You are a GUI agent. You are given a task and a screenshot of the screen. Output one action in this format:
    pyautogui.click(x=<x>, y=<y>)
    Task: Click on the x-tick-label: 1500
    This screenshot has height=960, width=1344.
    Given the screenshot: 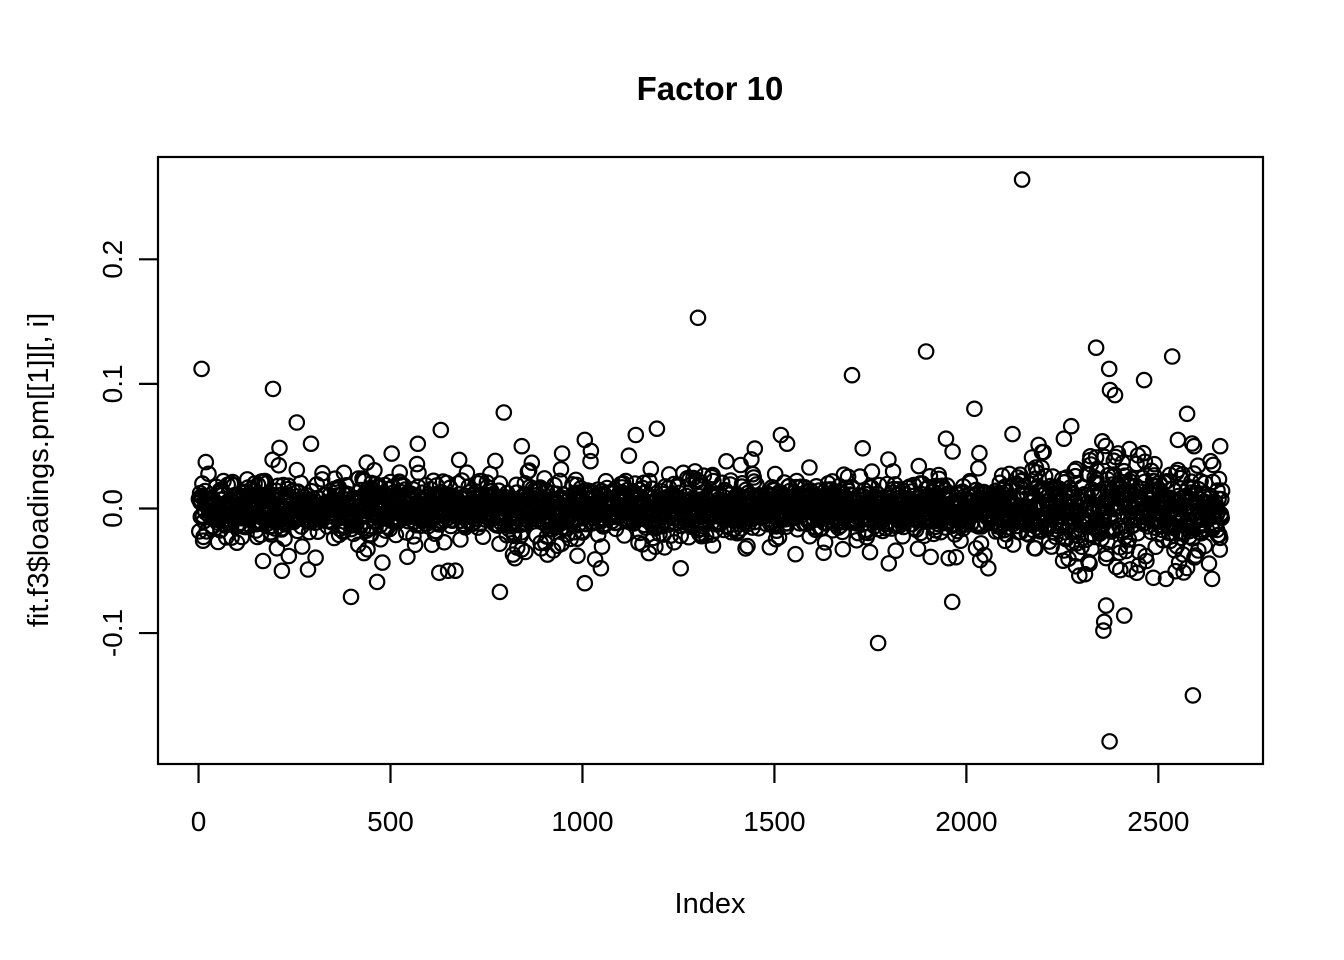 What is the action you would take?
    pyautogui.click(x=774, y=821)
    